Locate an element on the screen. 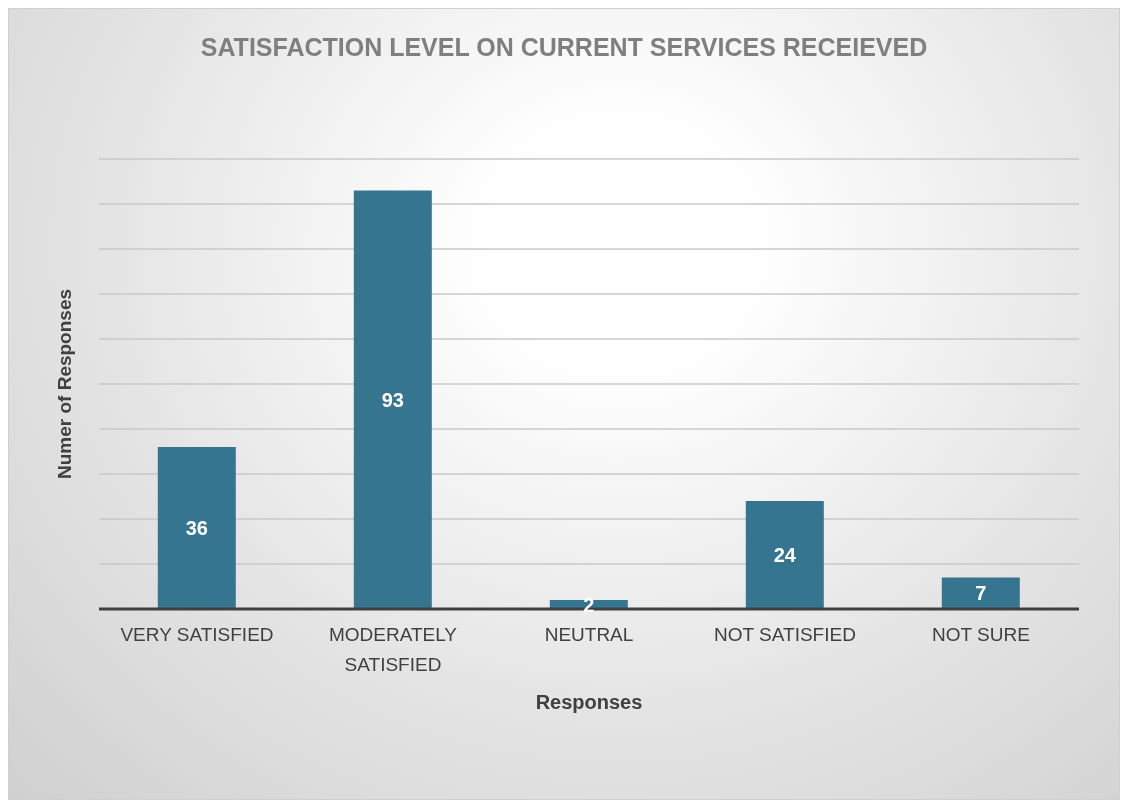  data-label: 36 is located at coordinates (196, 528).